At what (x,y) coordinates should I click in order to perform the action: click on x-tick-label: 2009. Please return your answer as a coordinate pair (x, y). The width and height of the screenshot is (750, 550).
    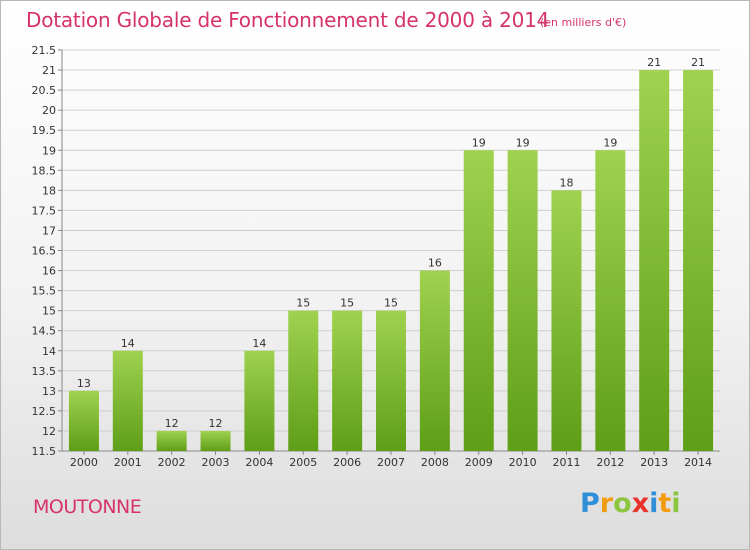
    Looking at the image, I should click on (479, 462).